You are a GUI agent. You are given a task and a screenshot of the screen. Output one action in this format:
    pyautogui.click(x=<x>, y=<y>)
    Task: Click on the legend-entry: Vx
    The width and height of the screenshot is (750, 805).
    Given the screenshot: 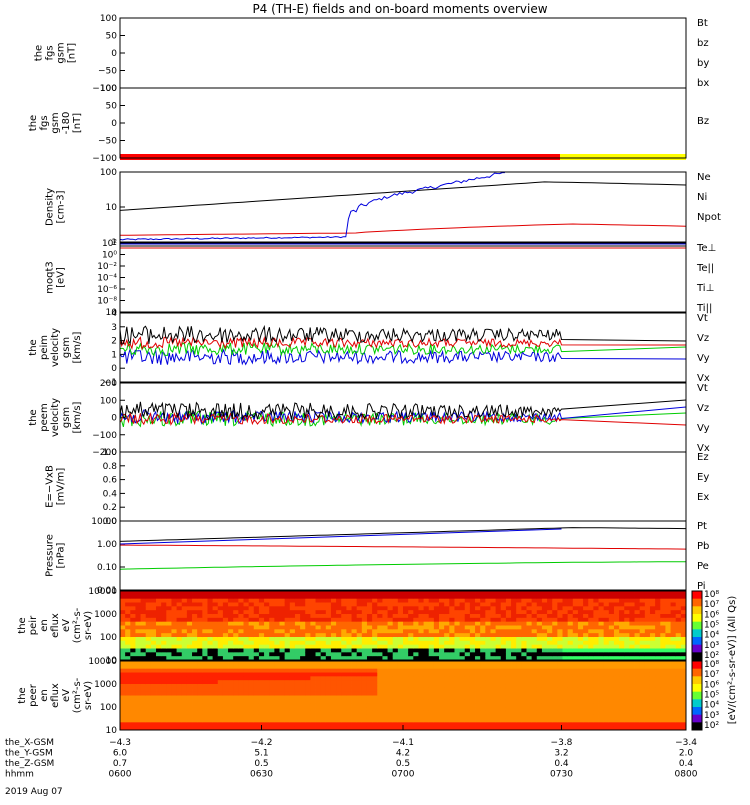 What is the action you would take?
    pyautogui.click(x=703, y=378)
    